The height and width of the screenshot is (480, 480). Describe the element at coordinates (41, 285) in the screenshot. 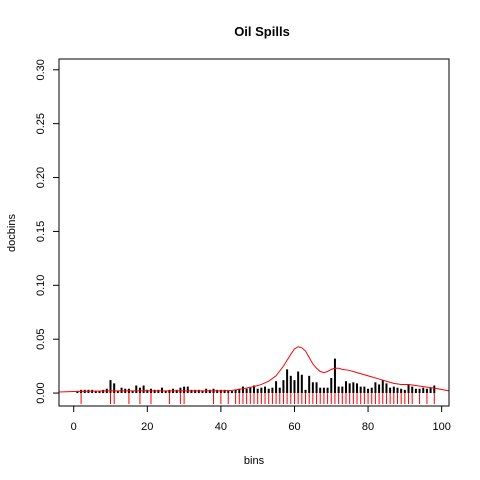

I see `y-tick-label: 0.10` at that location.